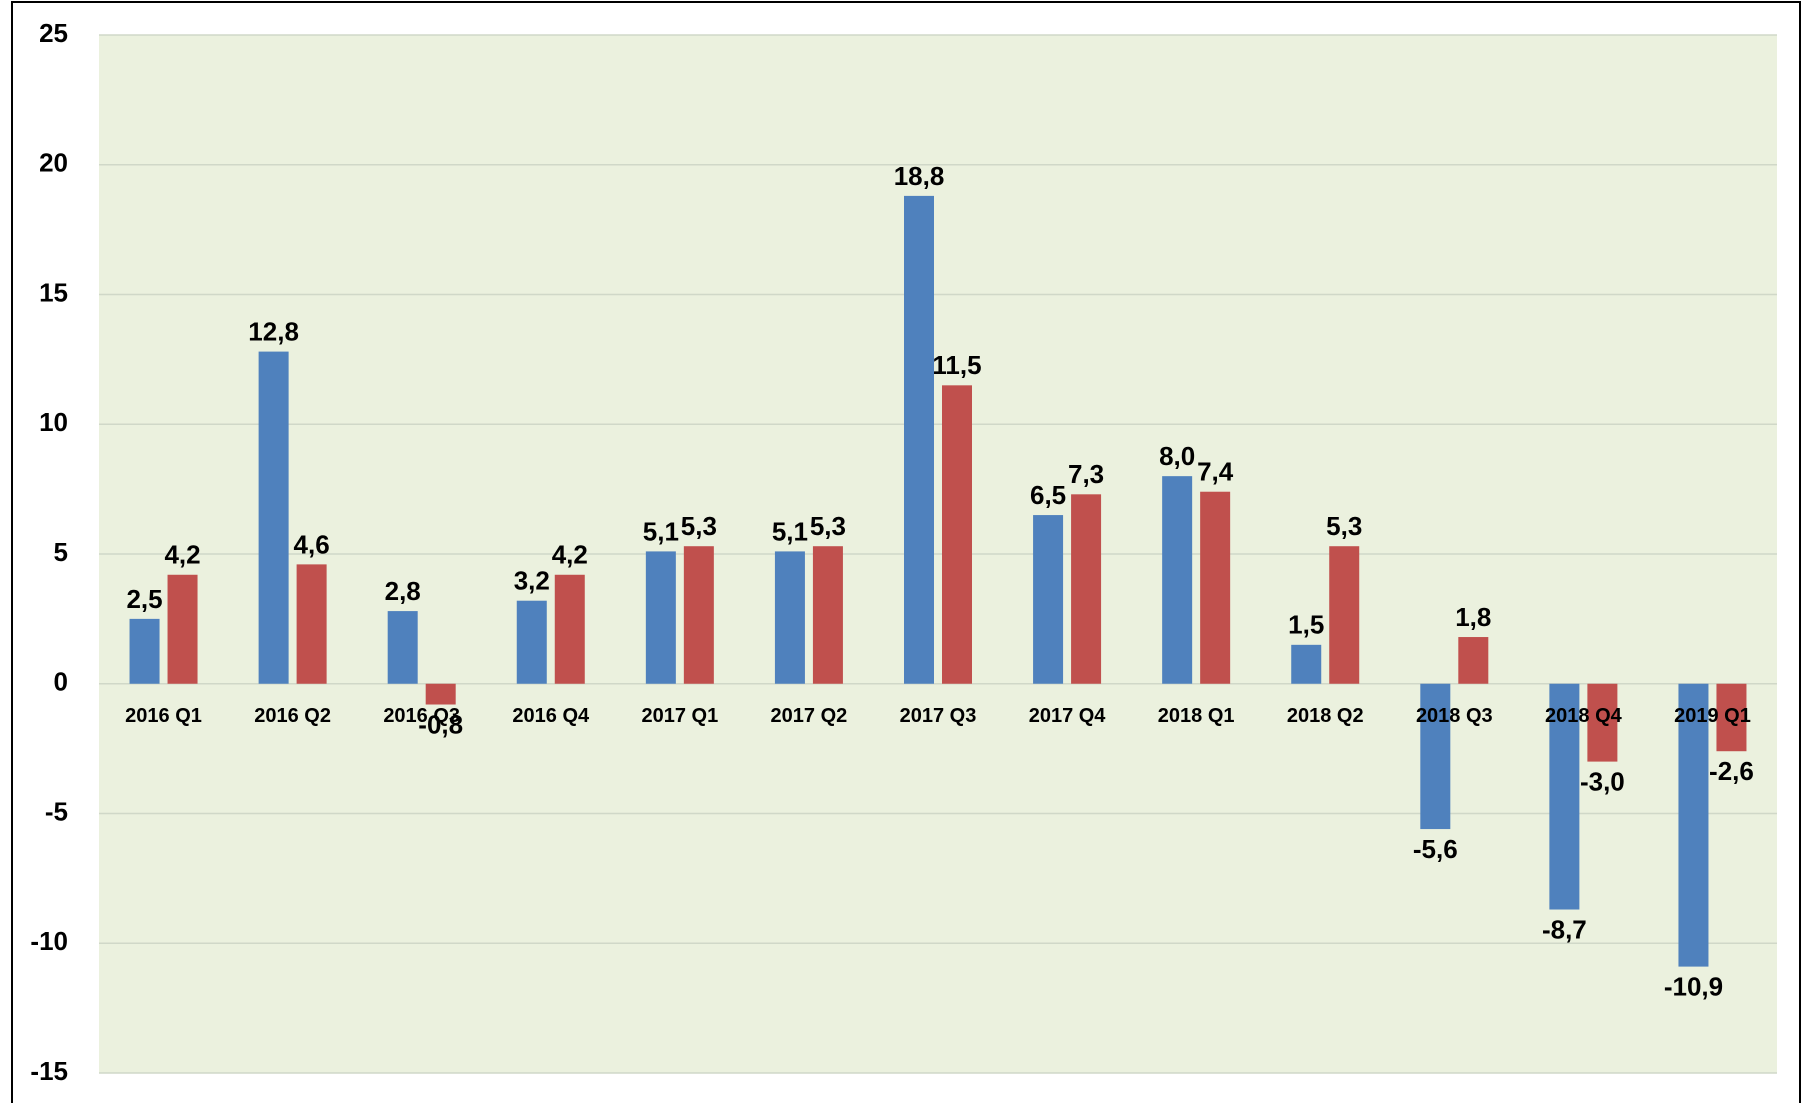 This screenshot has height=1103, width=1812. What do you see at coordinates (49, 1071) in the screenshot?
I see `y-tick-label: -15` at bounding box center [49, 1071].